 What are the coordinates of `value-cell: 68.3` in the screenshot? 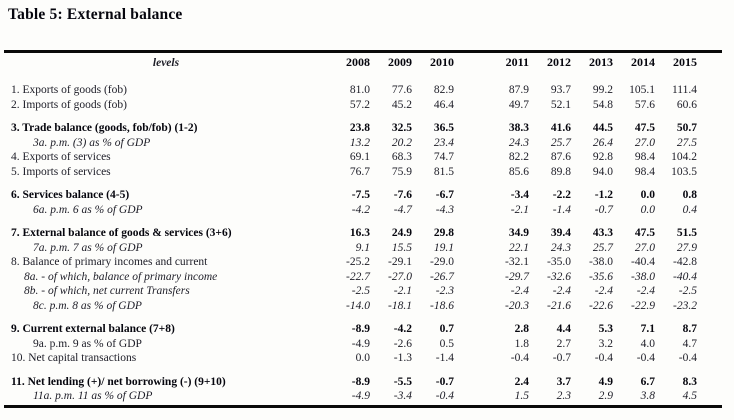 It's located at (401, 157).